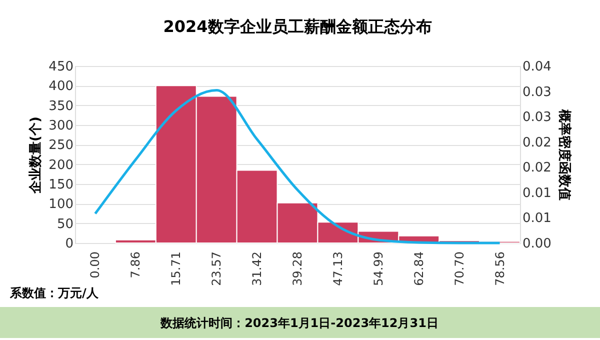 The width and height of the screenshot is (600, 340). I want to click on y-tick-label: 250, so click(61, 146).